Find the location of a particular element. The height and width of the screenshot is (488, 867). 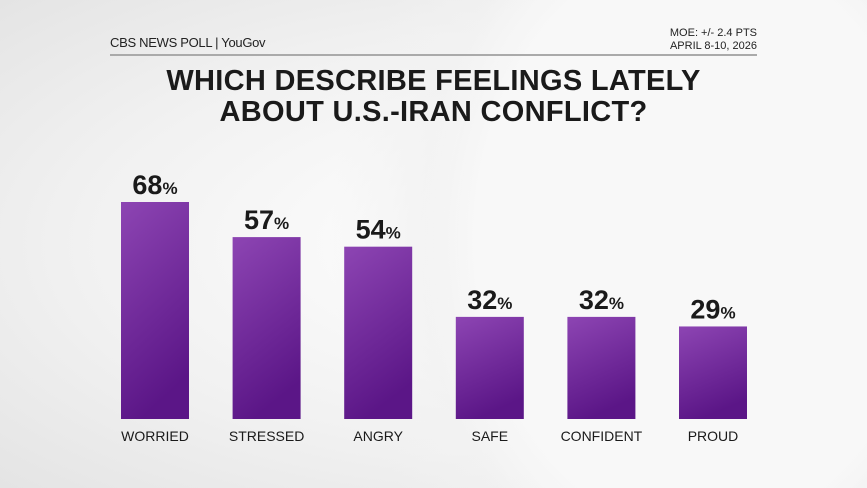

category-label: ANGRY is located at coordinates (378, 436).